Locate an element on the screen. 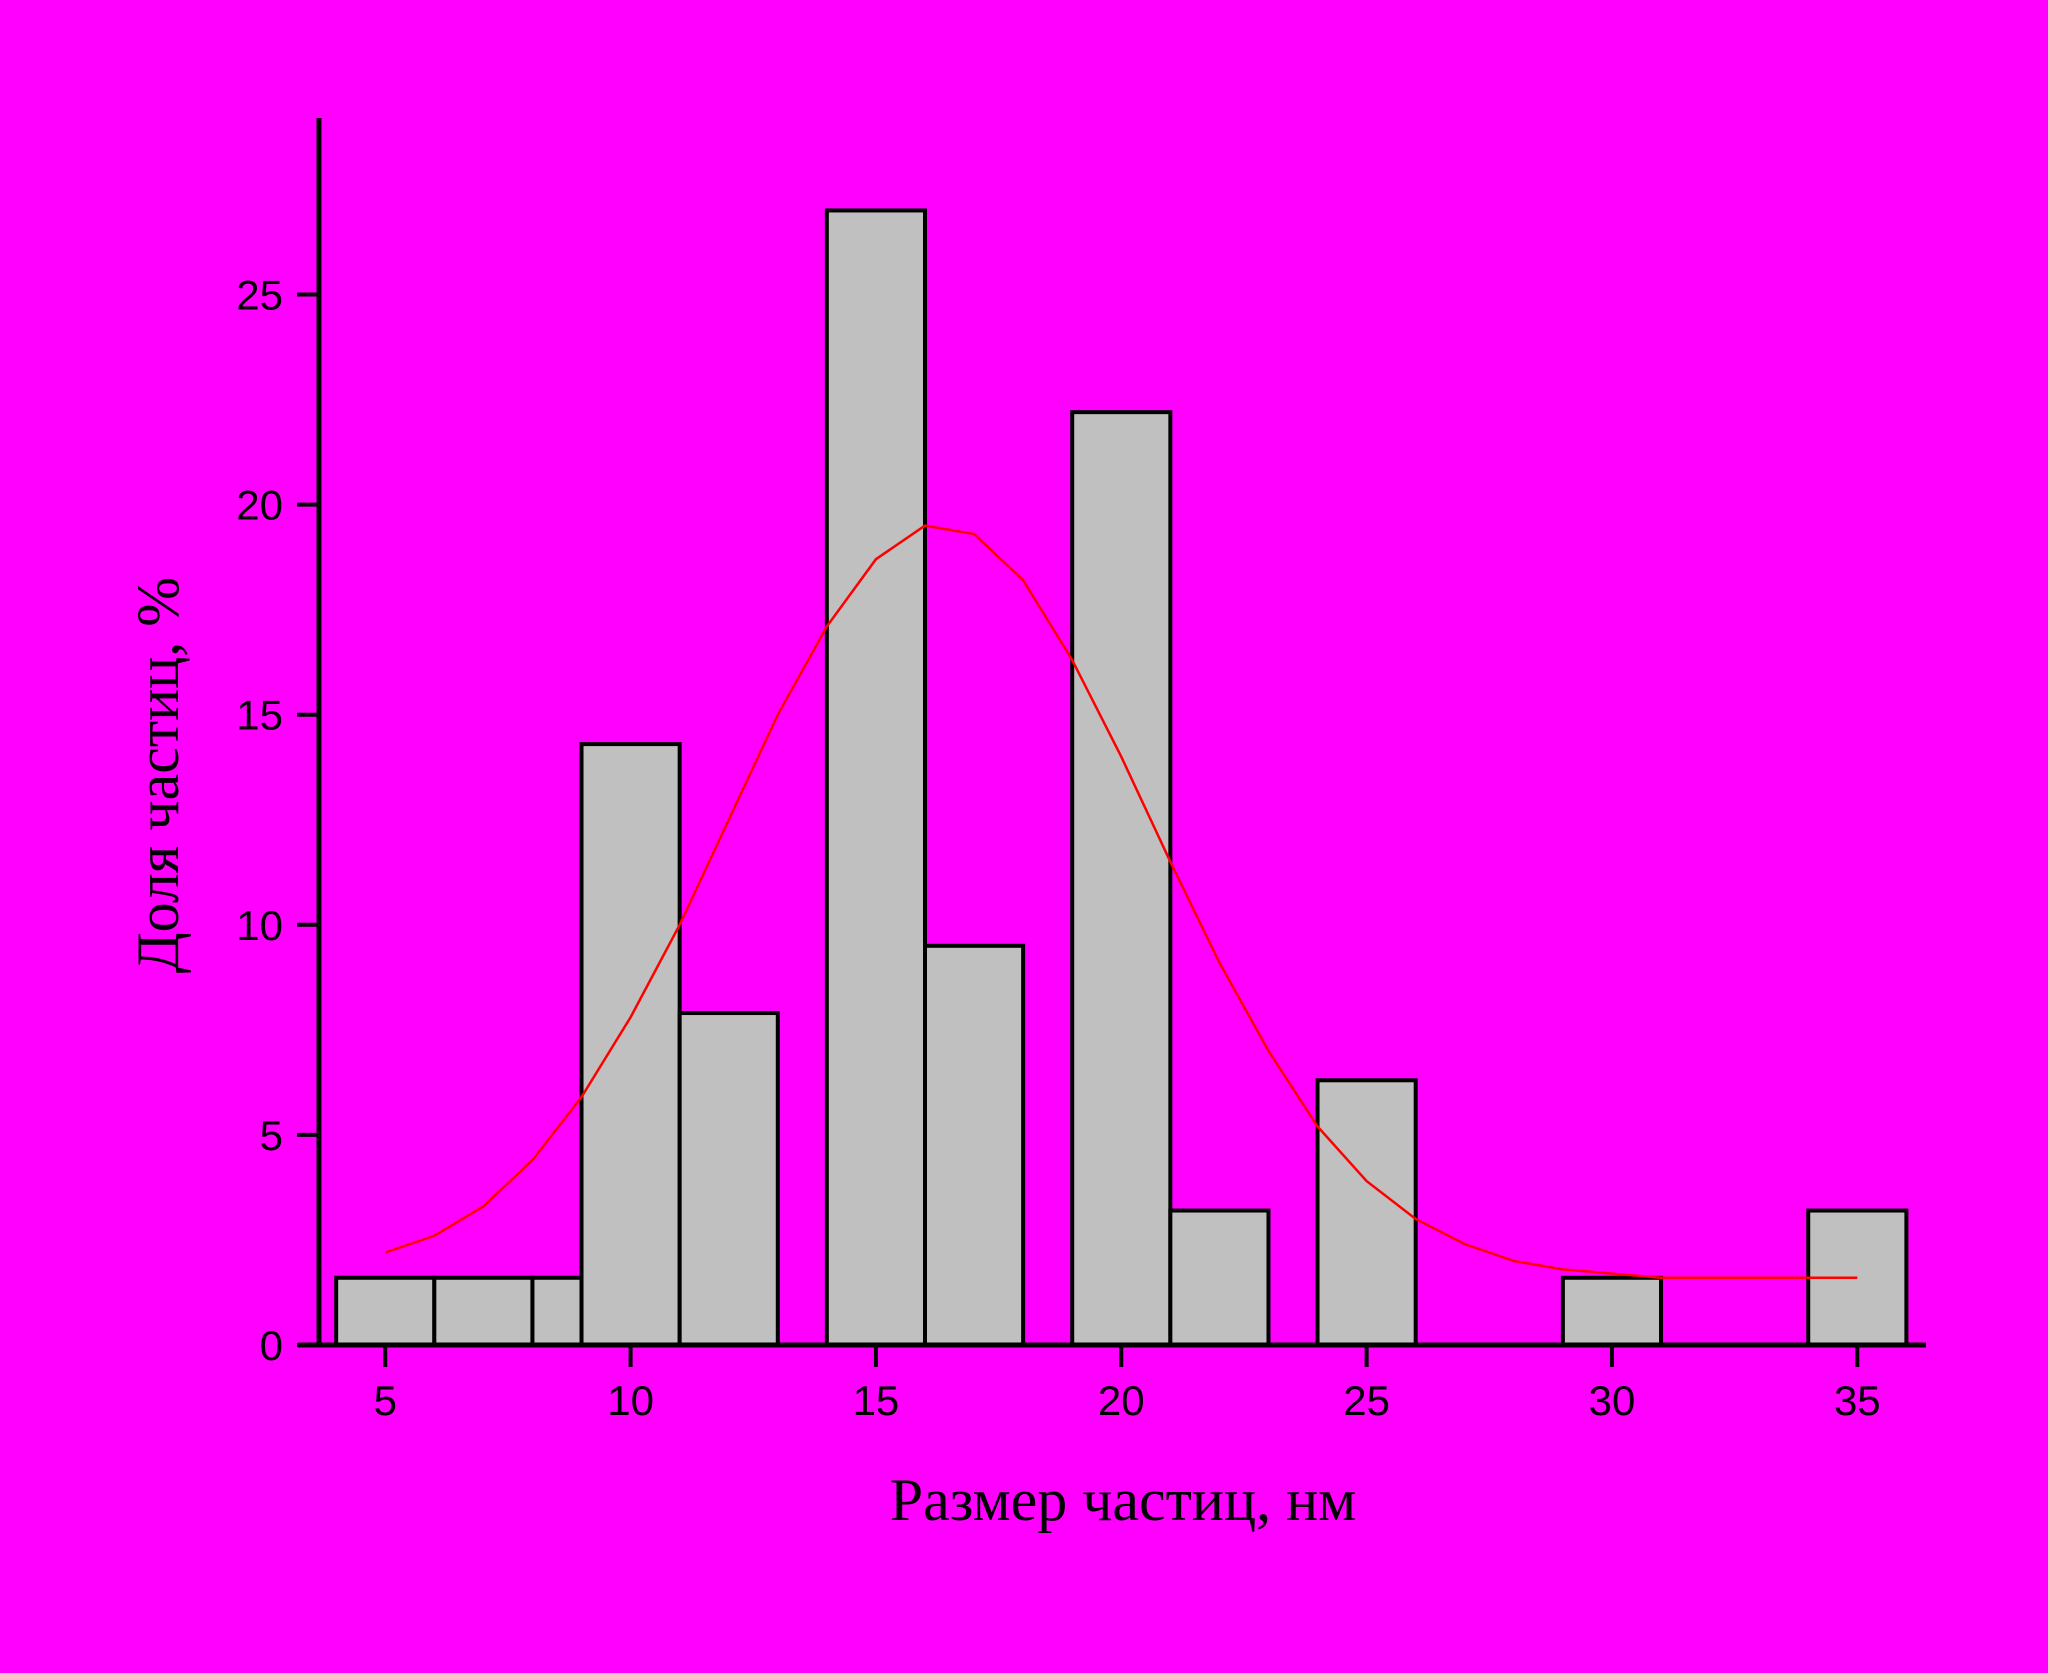 The image size is (2048, 1673). y-tick-label: 25 is located at coordinates (259, 294).